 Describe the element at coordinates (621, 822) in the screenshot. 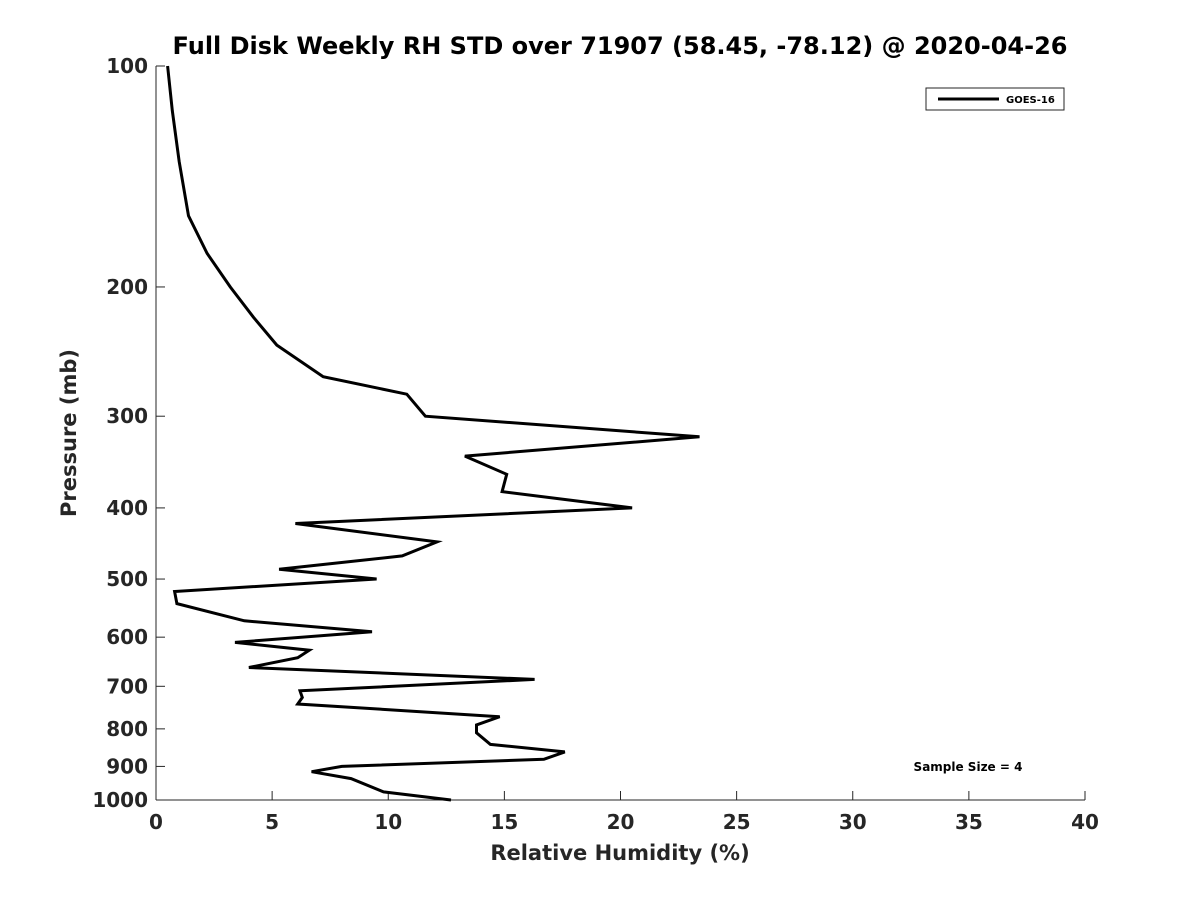

I see `x-tick-label: 20` at that location.